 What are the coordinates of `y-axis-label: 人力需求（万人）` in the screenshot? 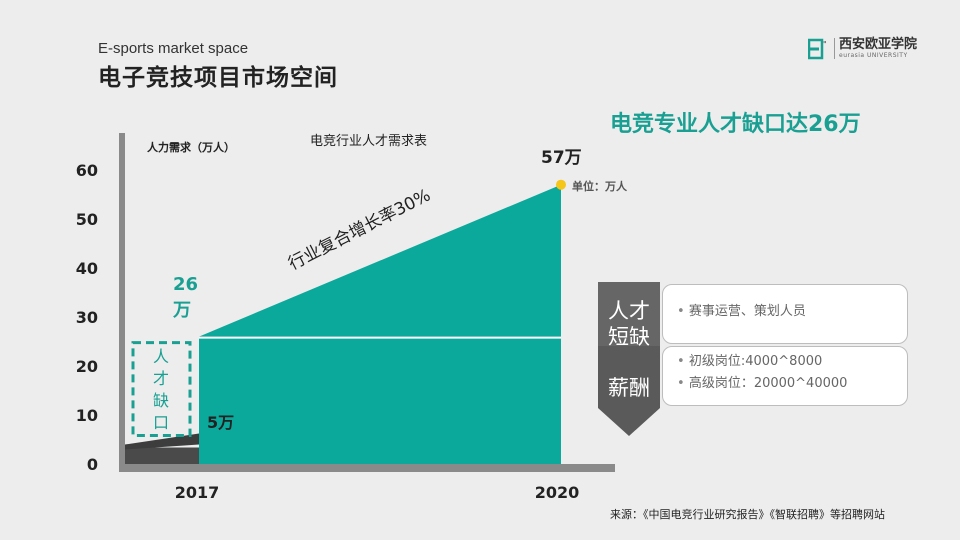 It's located at (191, 147).